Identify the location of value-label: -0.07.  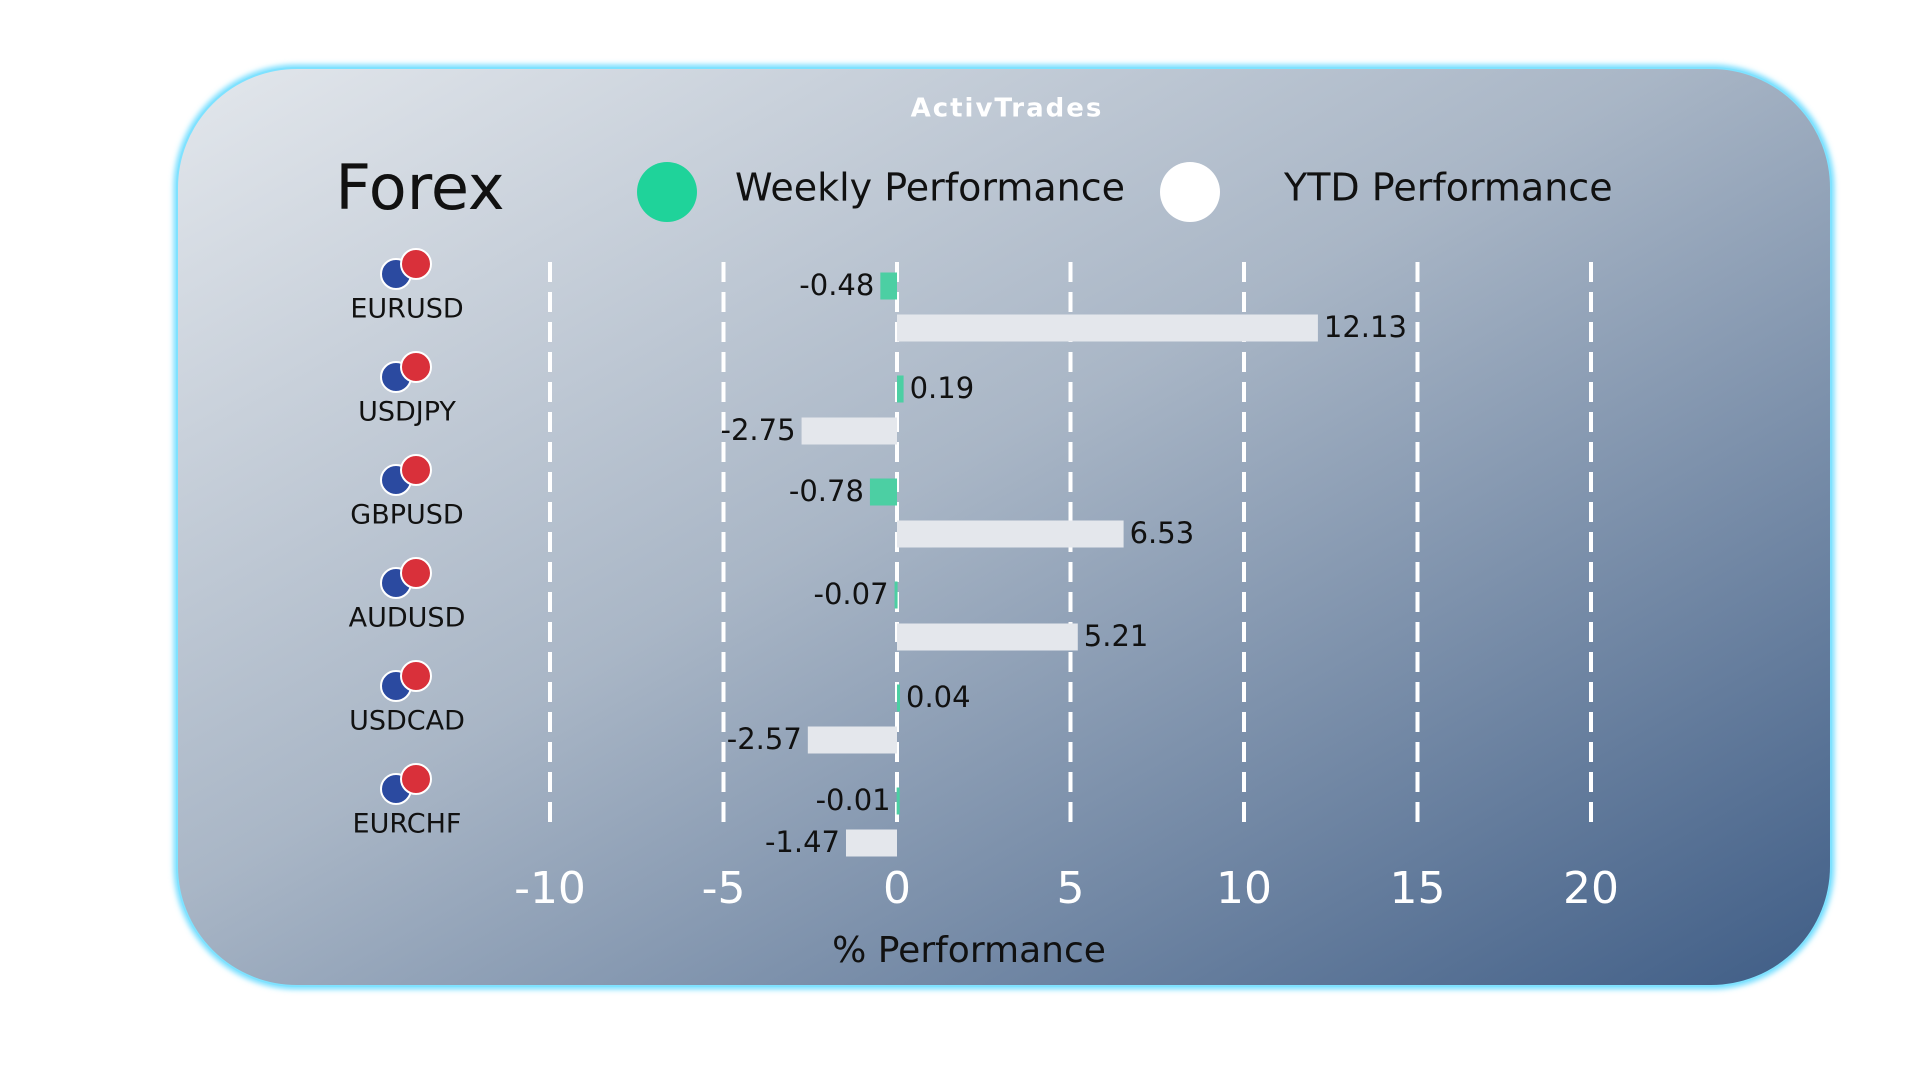
(851, 594).